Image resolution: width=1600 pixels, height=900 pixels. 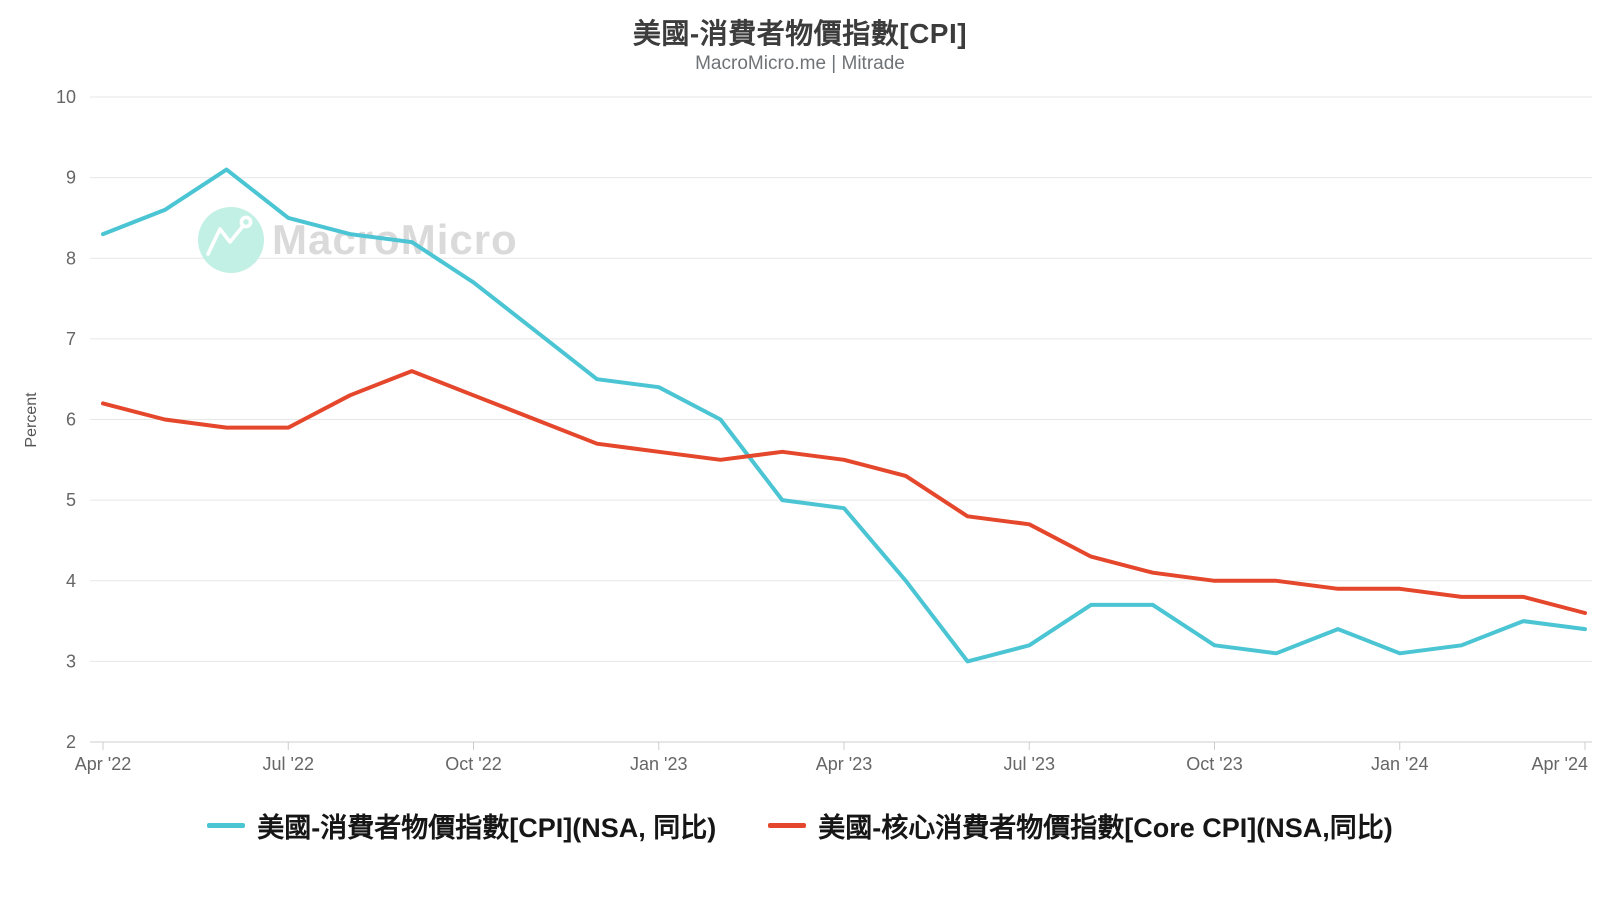 I want to click on cpi-series-label: 美國-消費者物價指數[CPI](NSA, 同比), so click(x=487, y=828).